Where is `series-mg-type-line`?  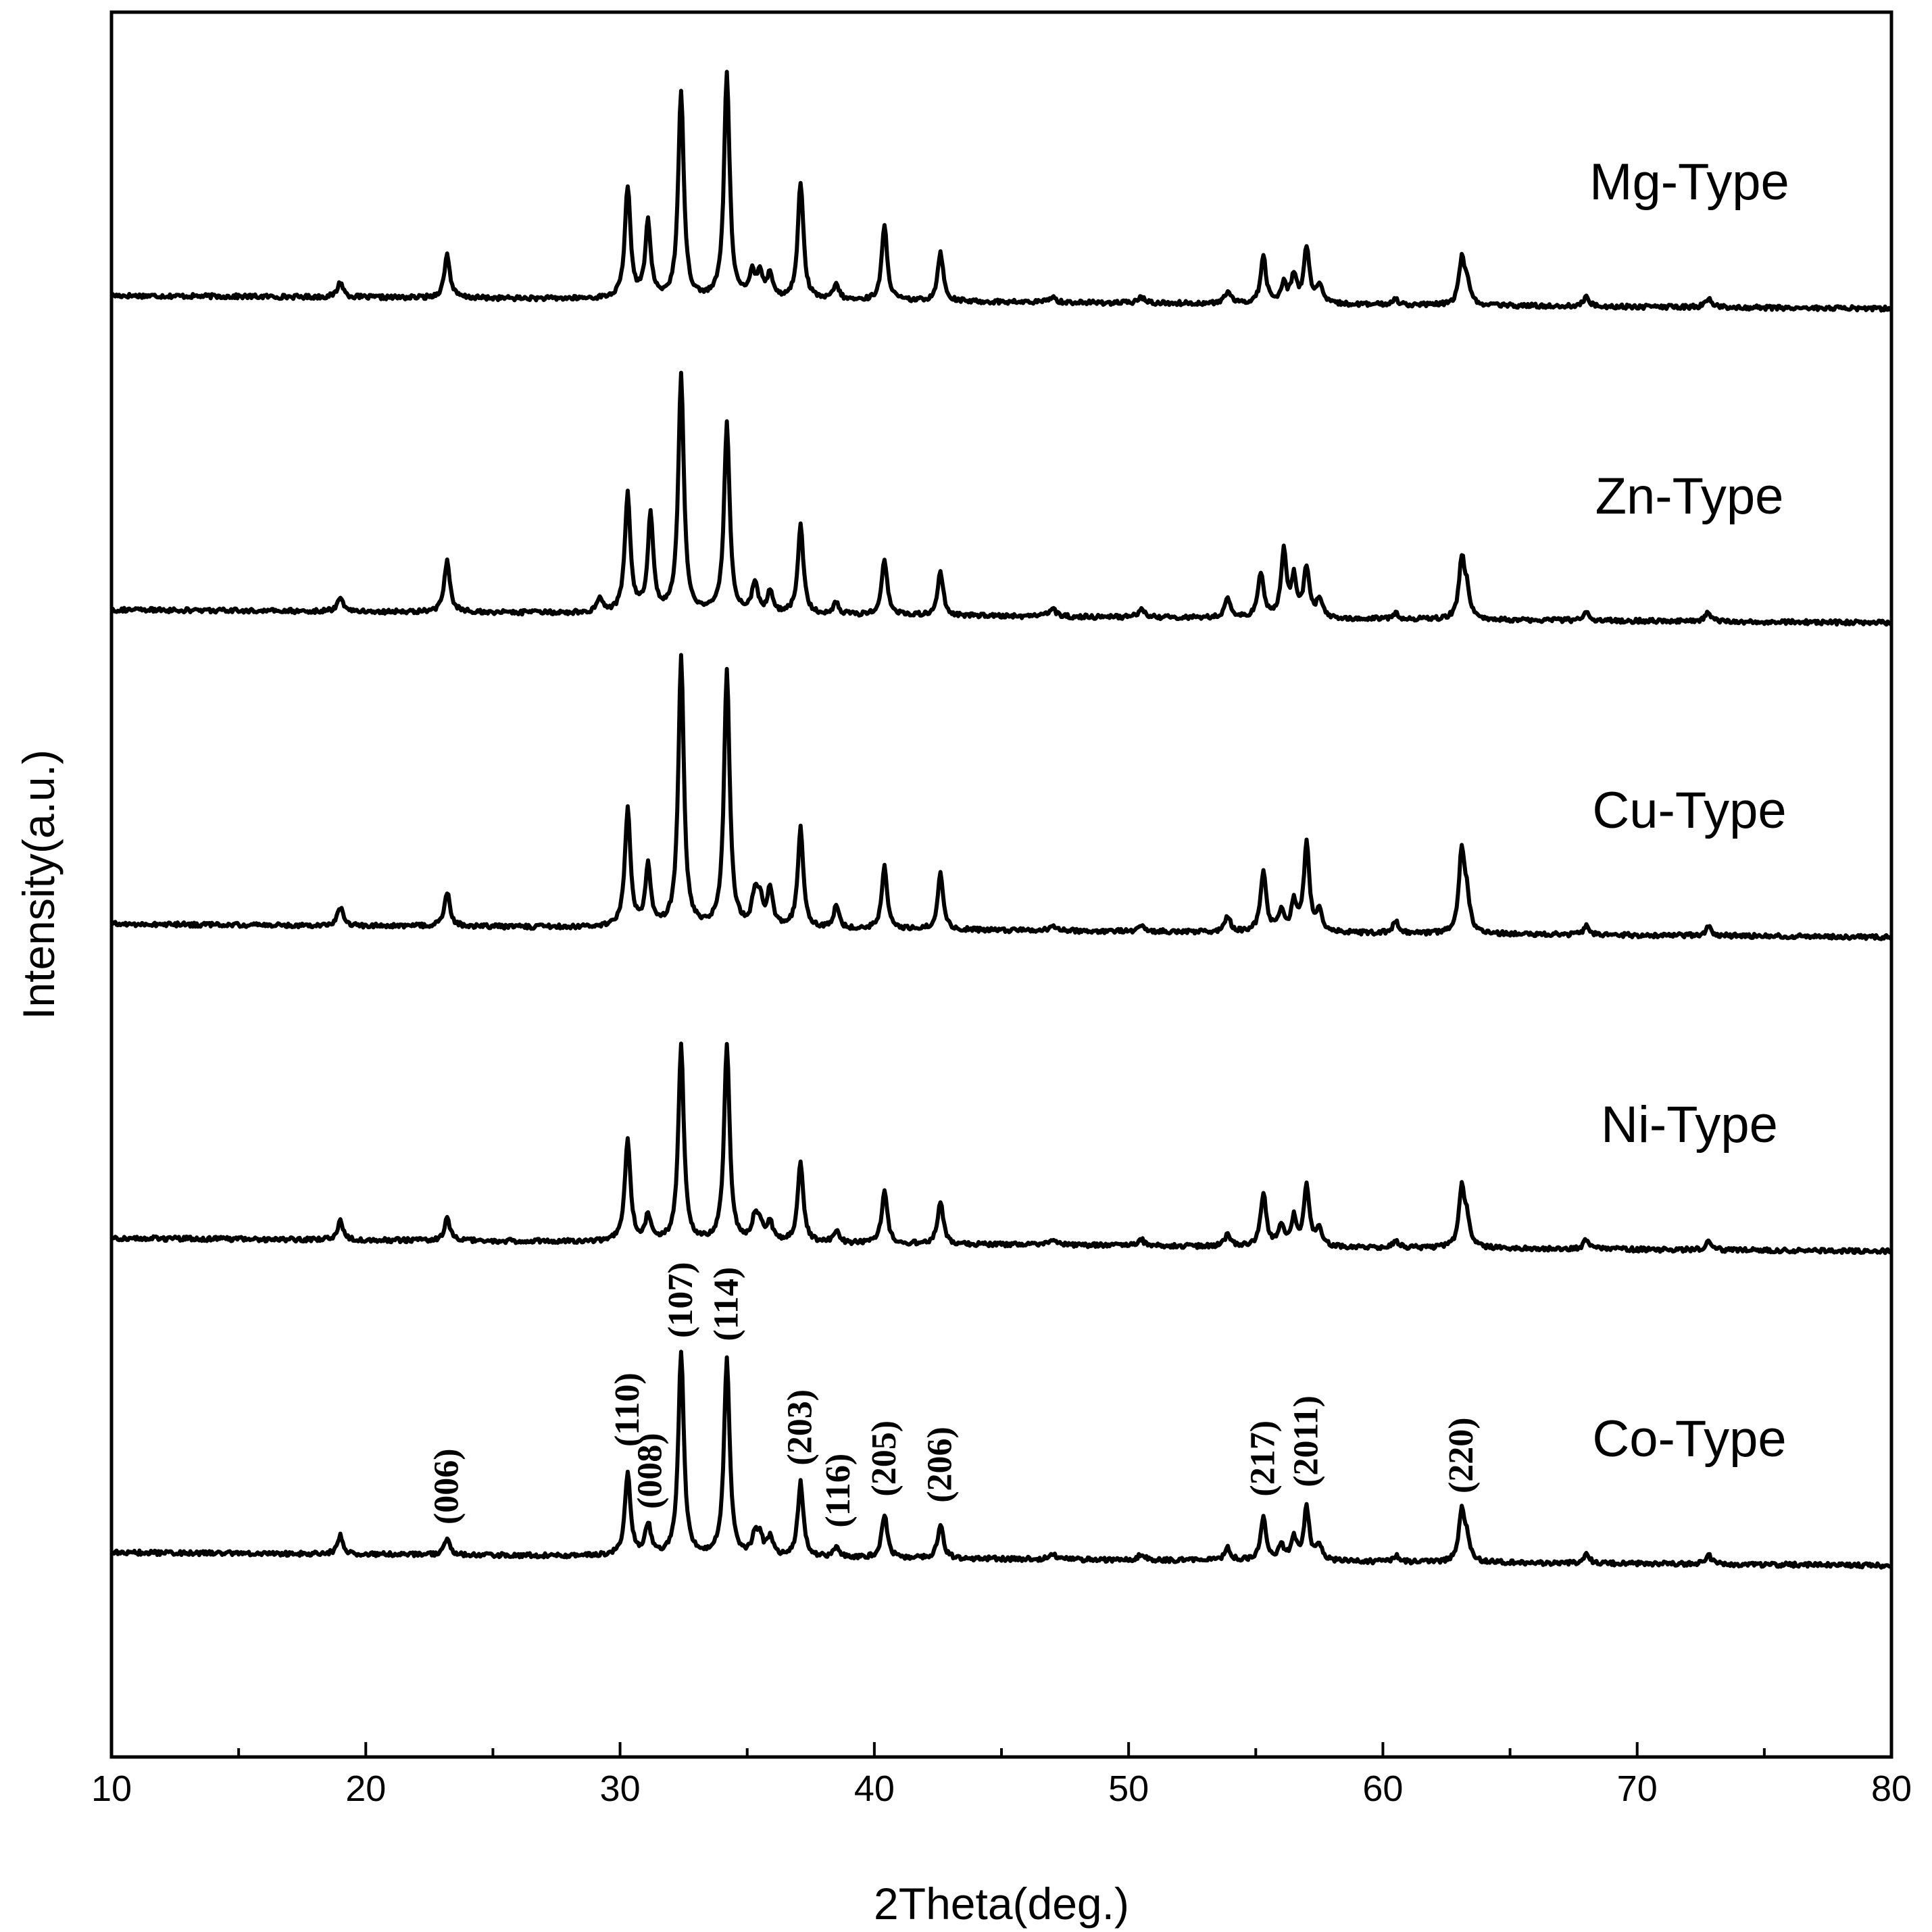 series-mg-type-line is located at coordinates (1001, 191).